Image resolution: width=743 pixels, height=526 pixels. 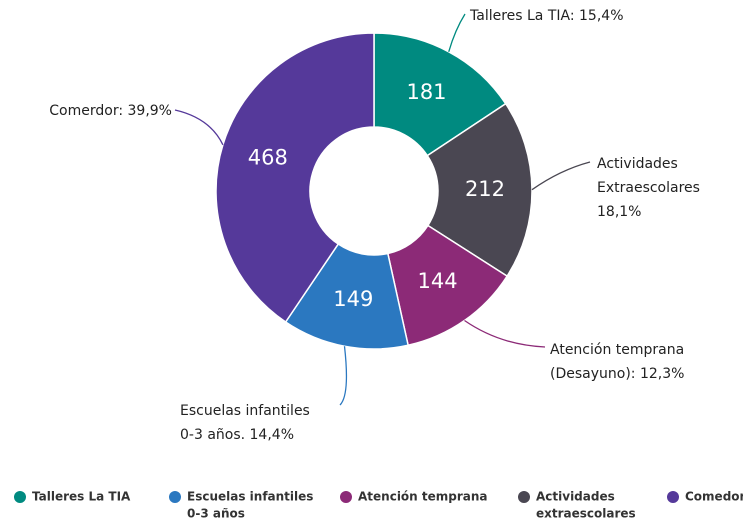 What do you see at coordinates (714, 497) in the screenshot?
I see `legend-label: Comedor` at bounding box center [714, 497].